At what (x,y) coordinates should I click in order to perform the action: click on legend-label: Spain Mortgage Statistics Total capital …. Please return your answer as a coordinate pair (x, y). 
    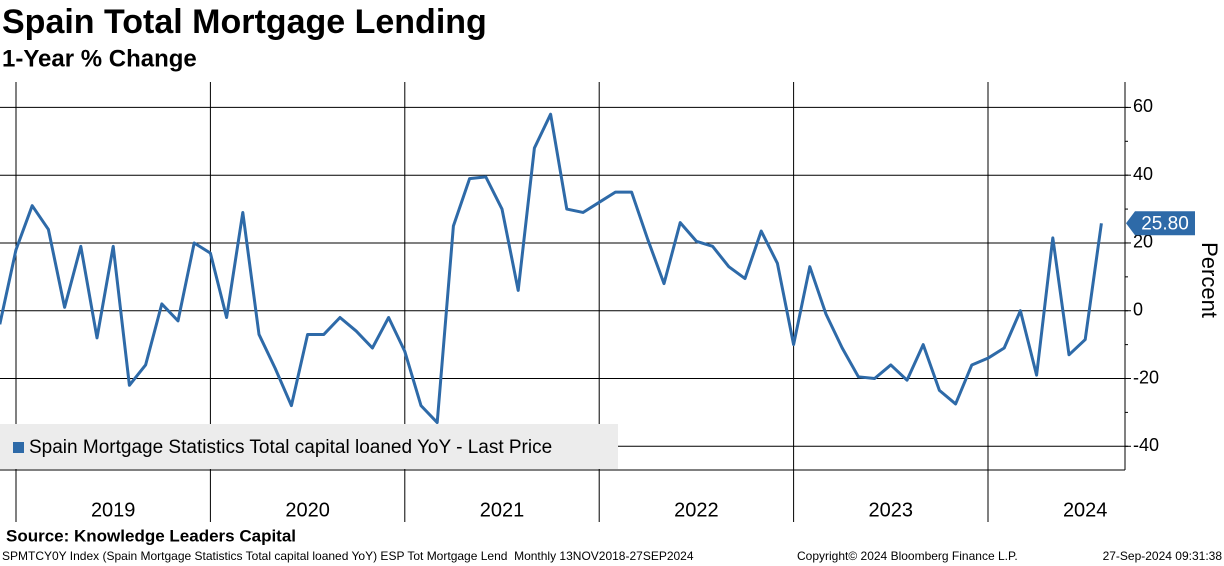
    Looking at the image, I should click on (290, 447).